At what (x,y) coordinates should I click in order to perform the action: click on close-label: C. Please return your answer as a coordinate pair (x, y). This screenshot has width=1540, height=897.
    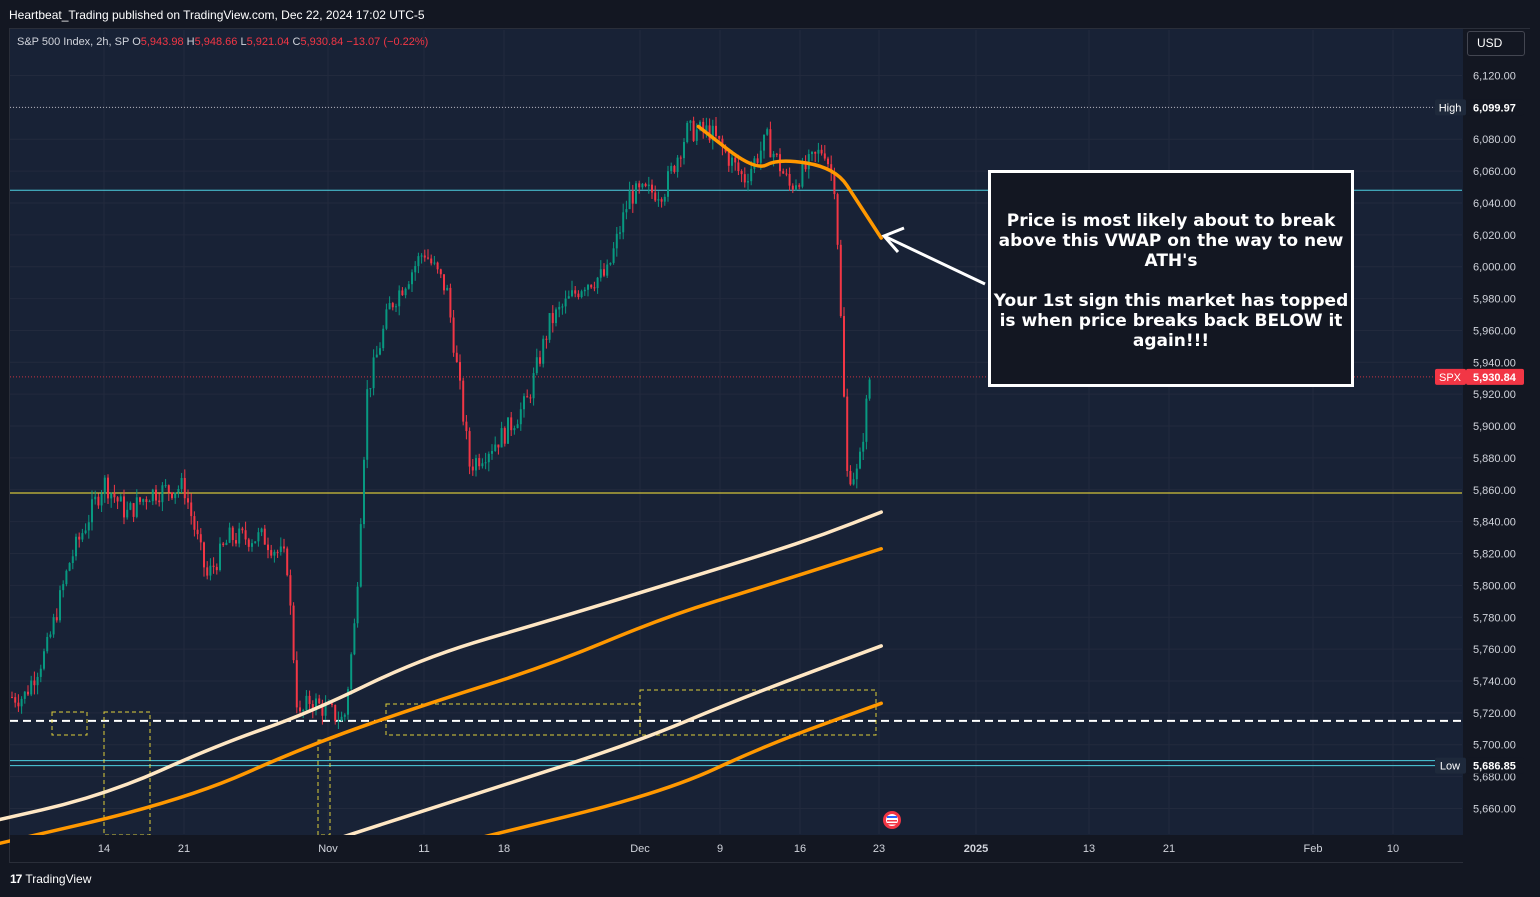
    Looking at the image, I should click on (296, 42).